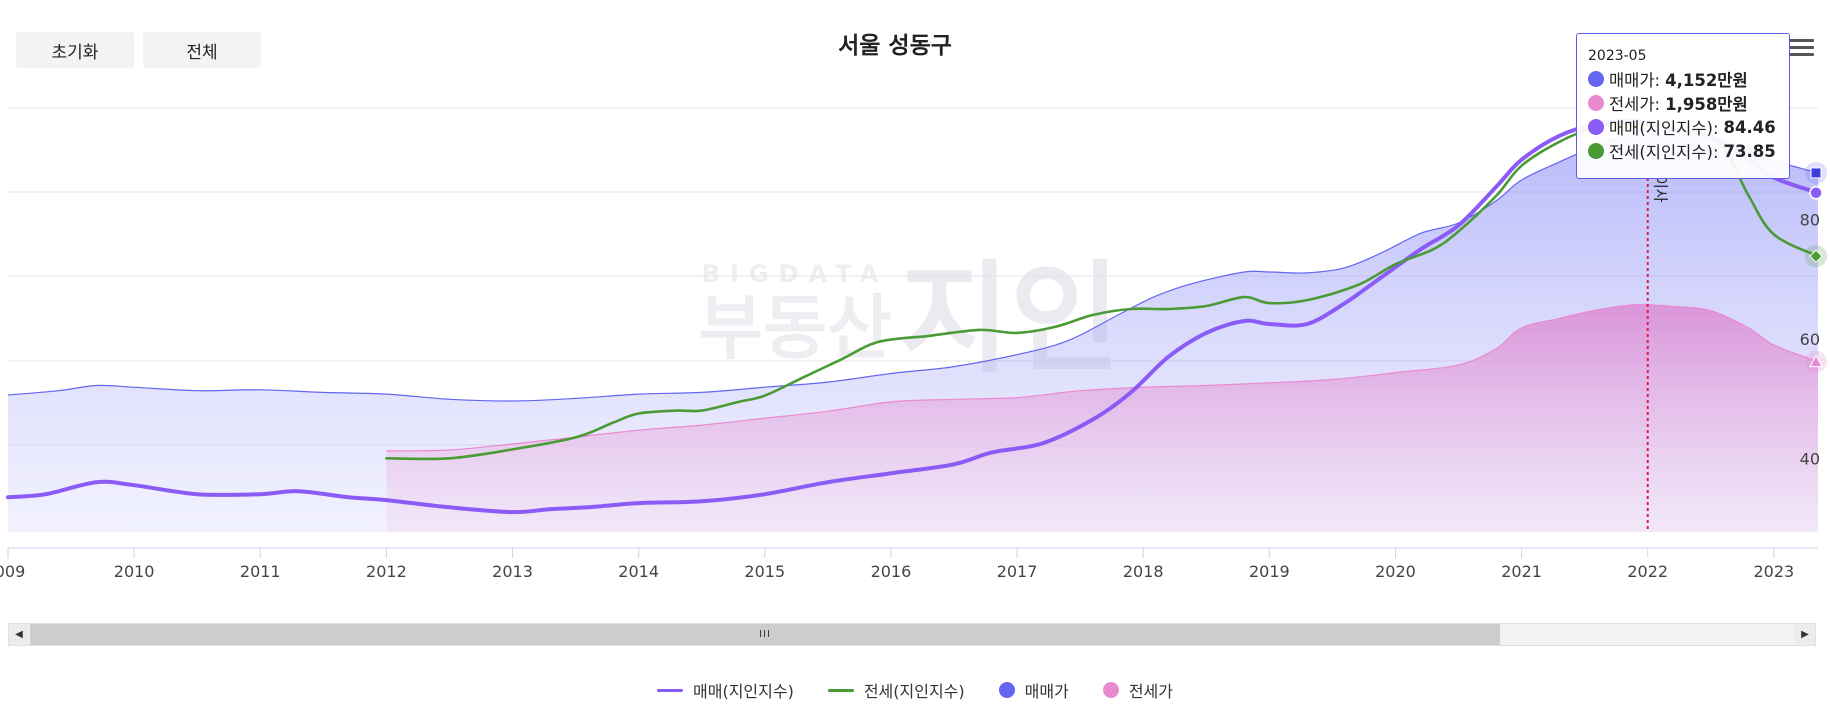 Image resolution: width=1830 pixels, height=708 pixels. I want to click on tooltip-label: 전세가:, so click(1635, 104).